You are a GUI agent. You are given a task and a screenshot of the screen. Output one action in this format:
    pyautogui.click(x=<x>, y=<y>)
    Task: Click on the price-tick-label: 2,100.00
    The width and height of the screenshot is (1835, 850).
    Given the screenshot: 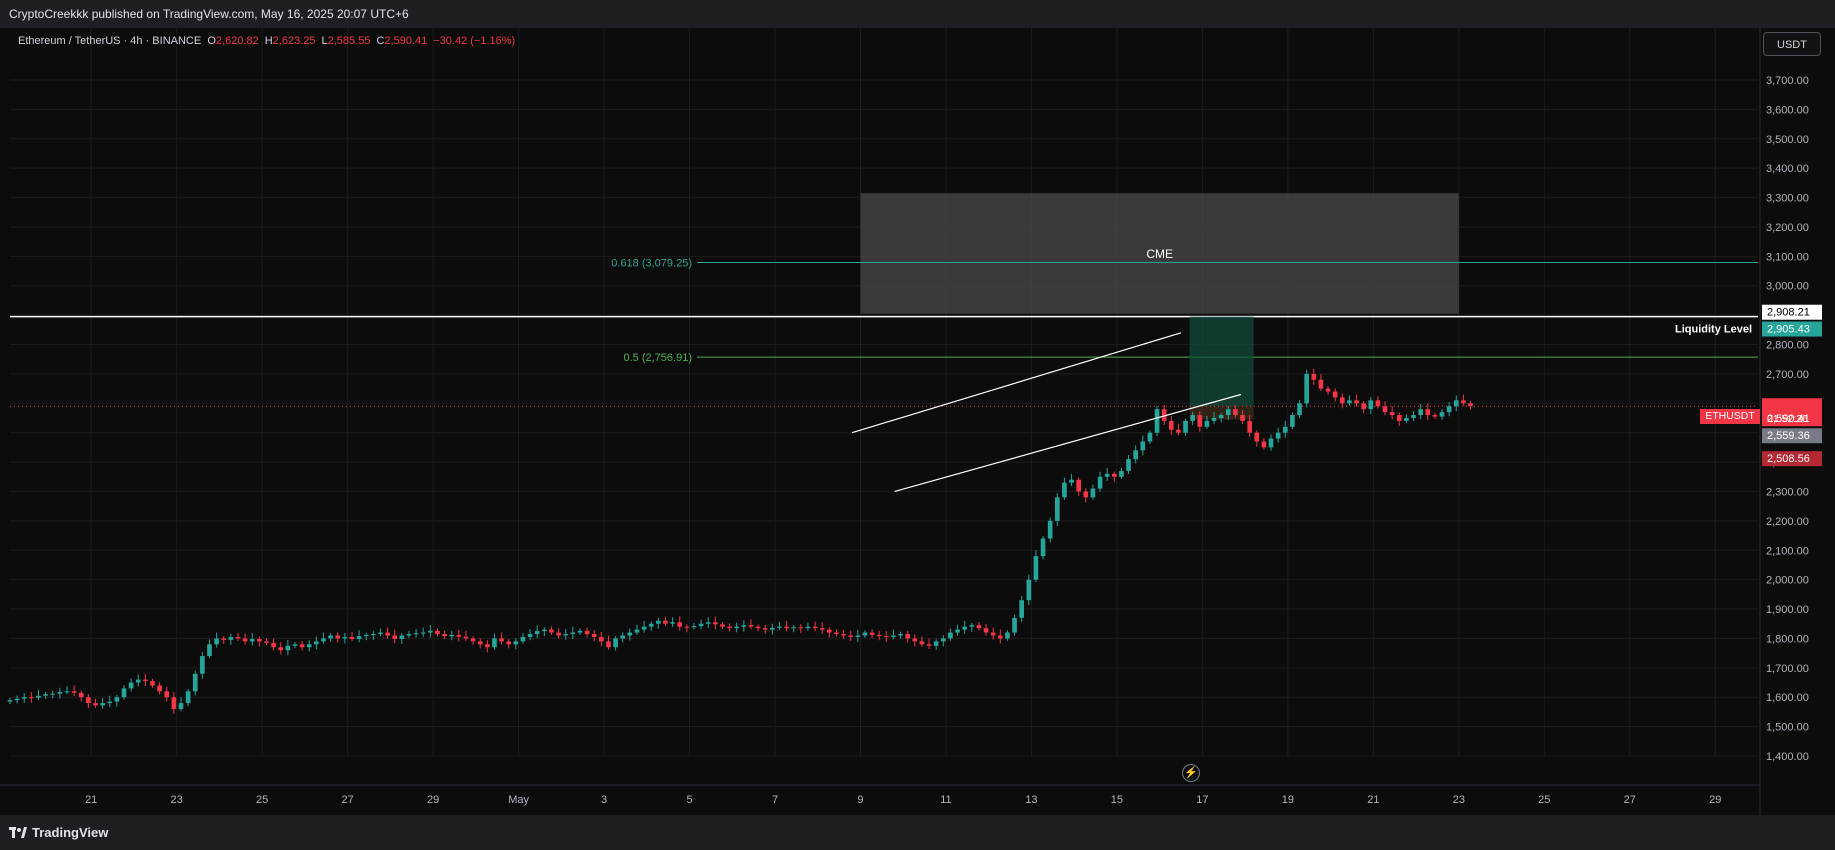 What is the action you would take?
    pyautogui.click(x=1787, y=551)
    